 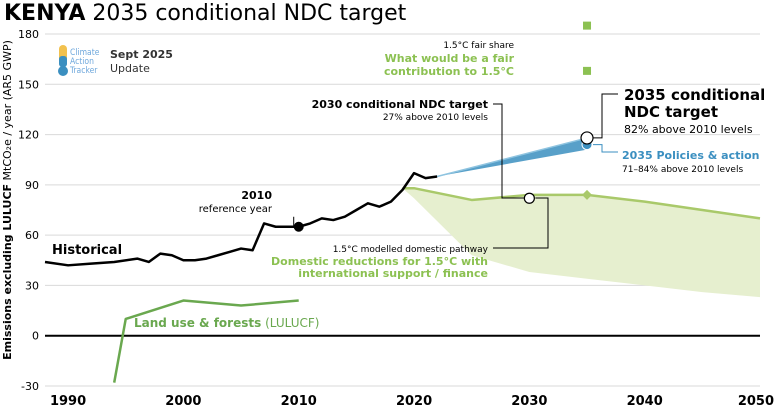 What do you see at coordinates (87, 250) in the screenshot?
I see `label-historical: Historical` at bounding box center [87, 250].